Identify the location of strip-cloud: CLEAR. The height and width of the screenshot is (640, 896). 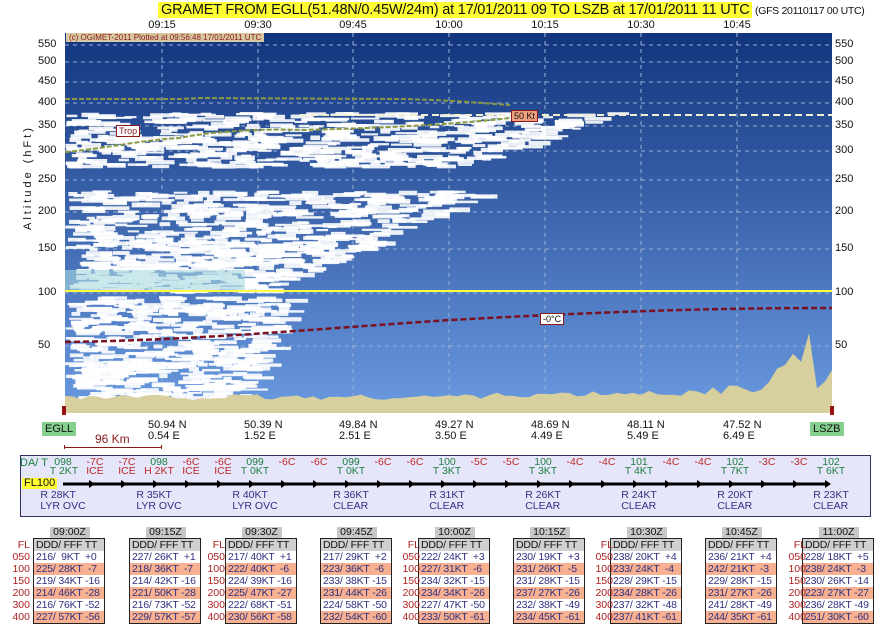
(735, 506).